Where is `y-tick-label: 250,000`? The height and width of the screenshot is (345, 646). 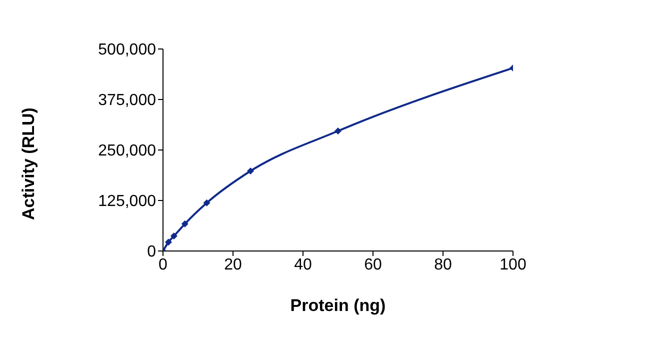
y-tick-label: 250,000 is located at coordinates (127, 151).